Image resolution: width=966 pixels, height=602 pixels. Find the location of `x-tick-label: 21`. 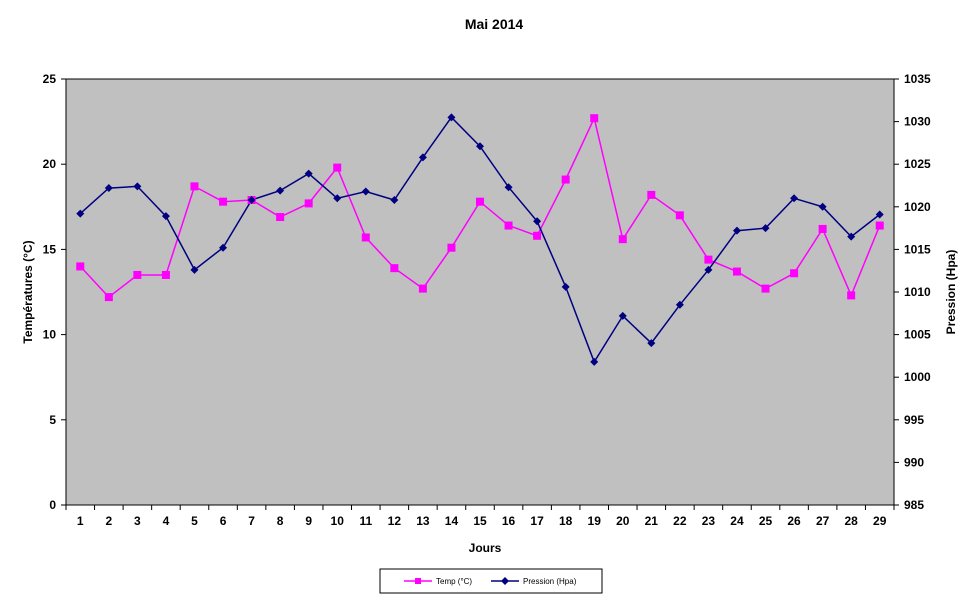

x-tick-label: 21 is located at coordinates (652, 521).